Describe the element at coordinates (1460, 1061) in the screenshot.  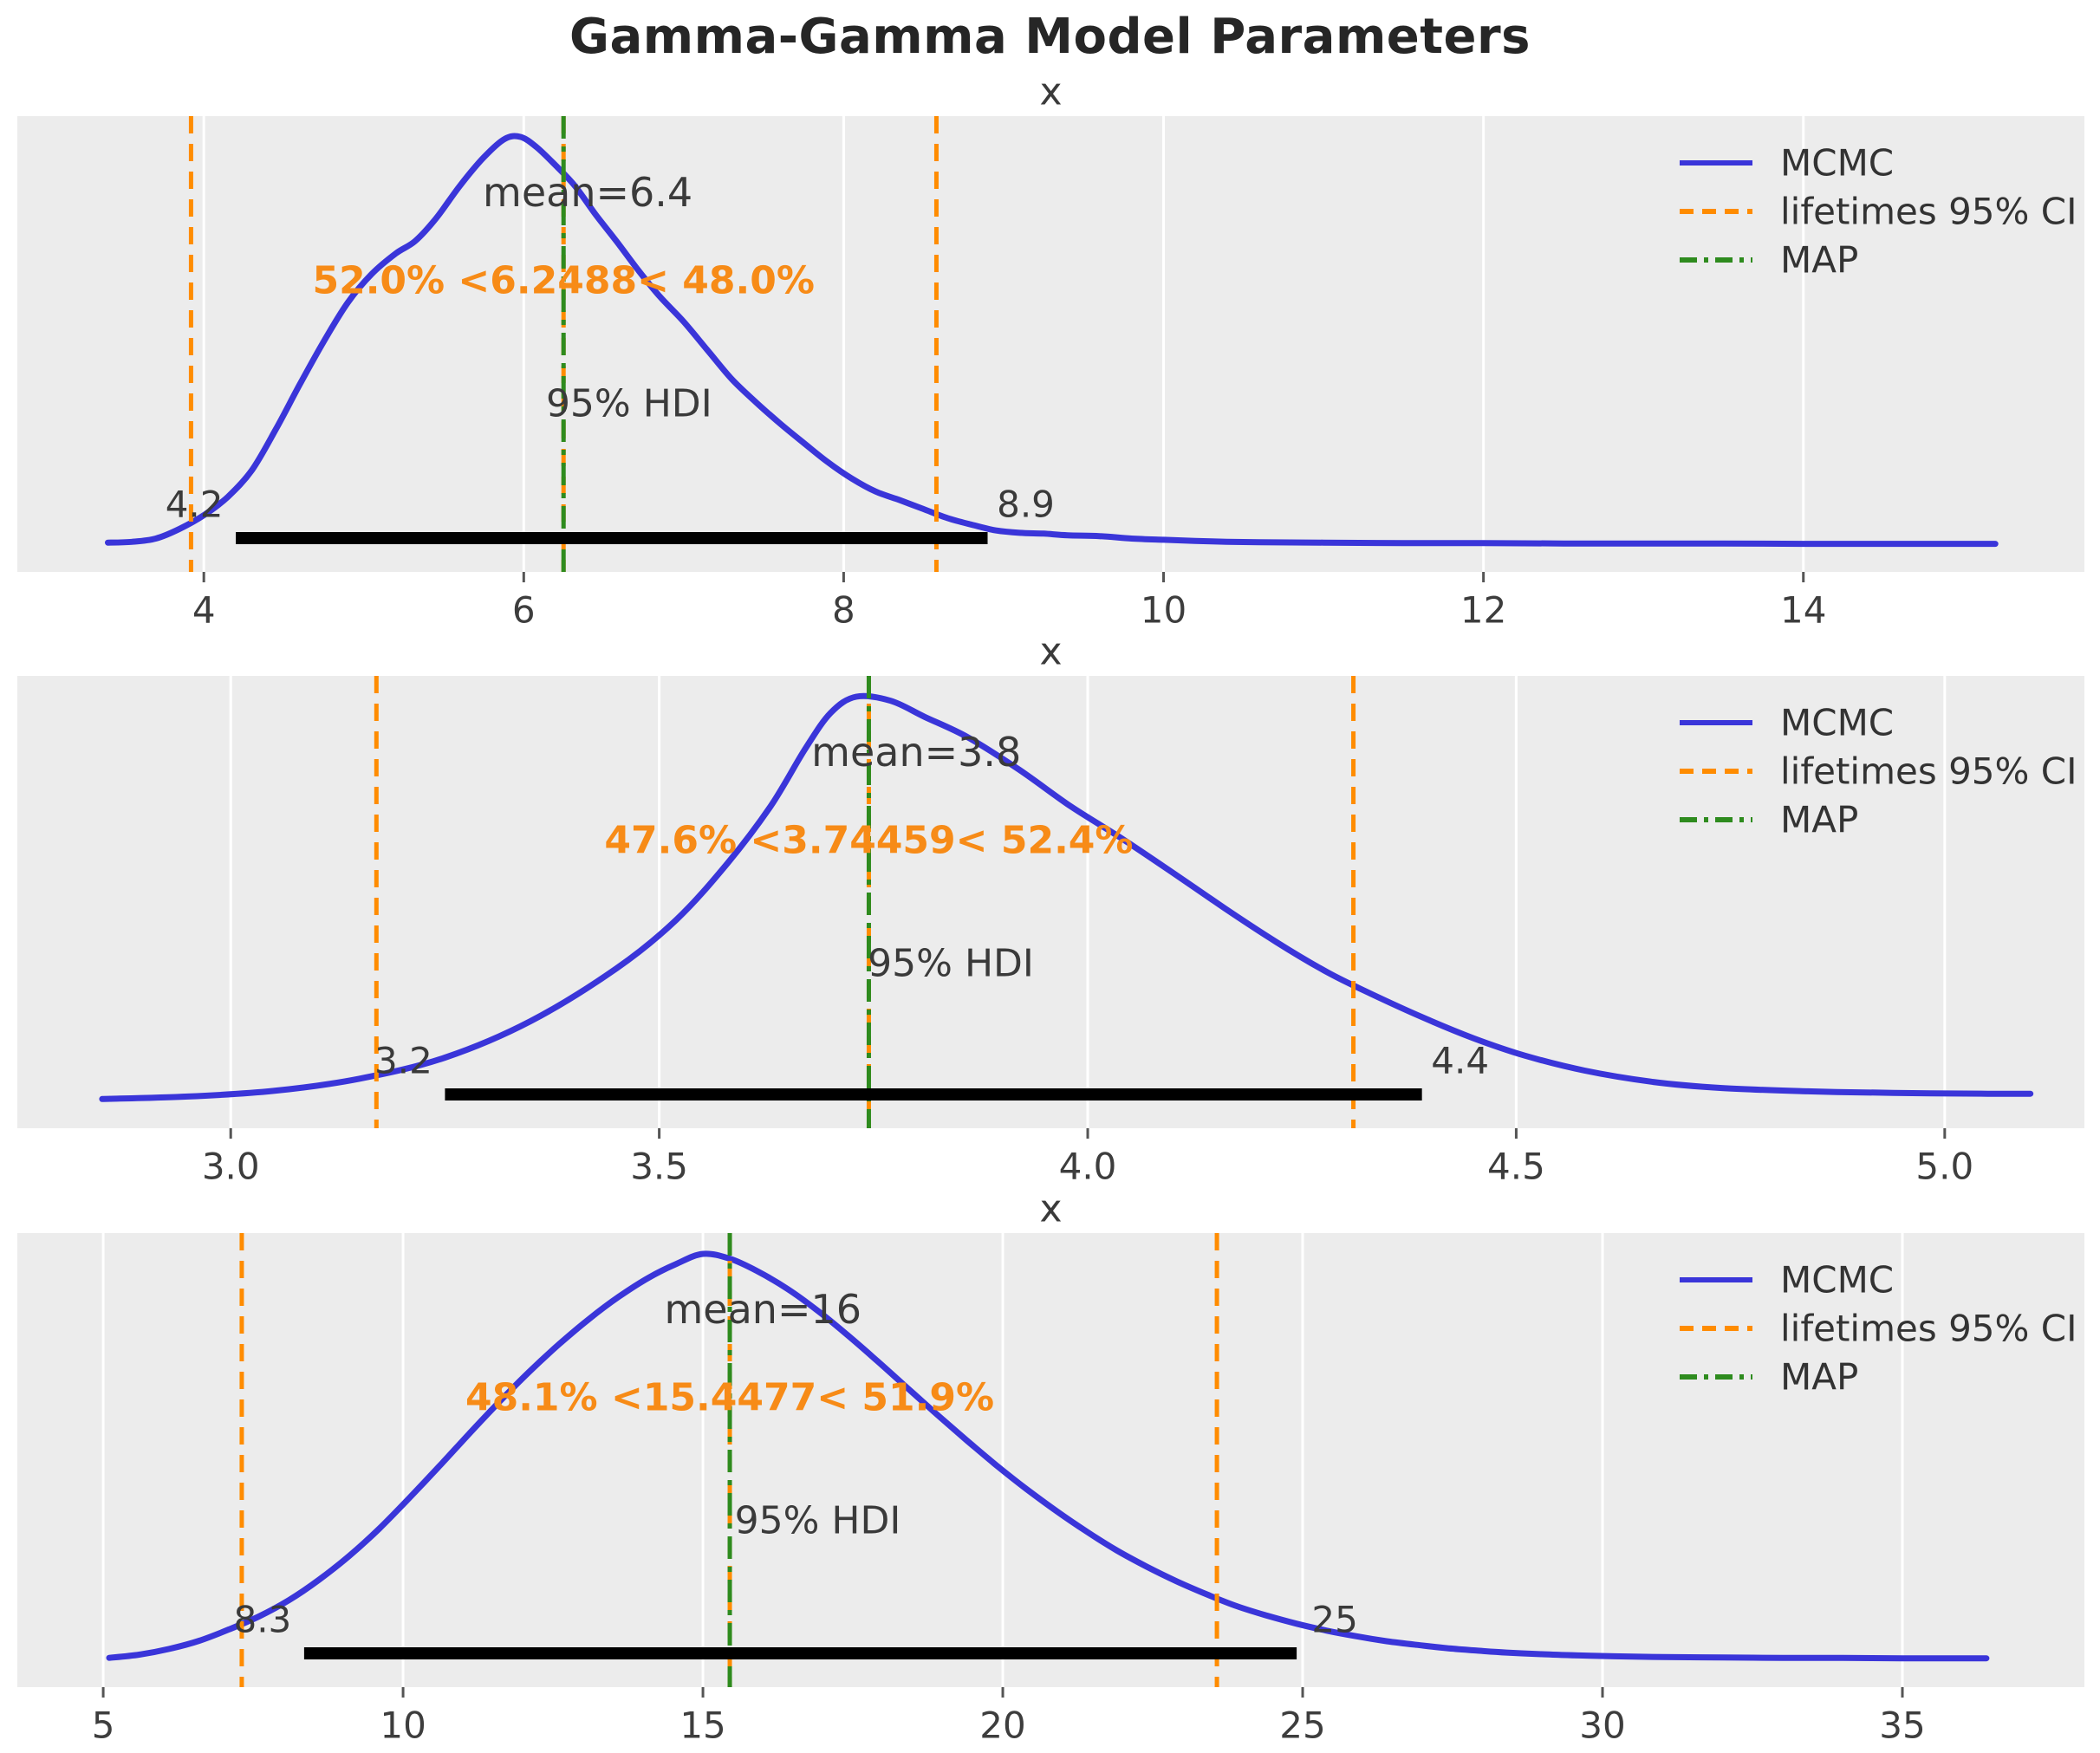
I see `hdi-upper-label: 4.4` at that location.